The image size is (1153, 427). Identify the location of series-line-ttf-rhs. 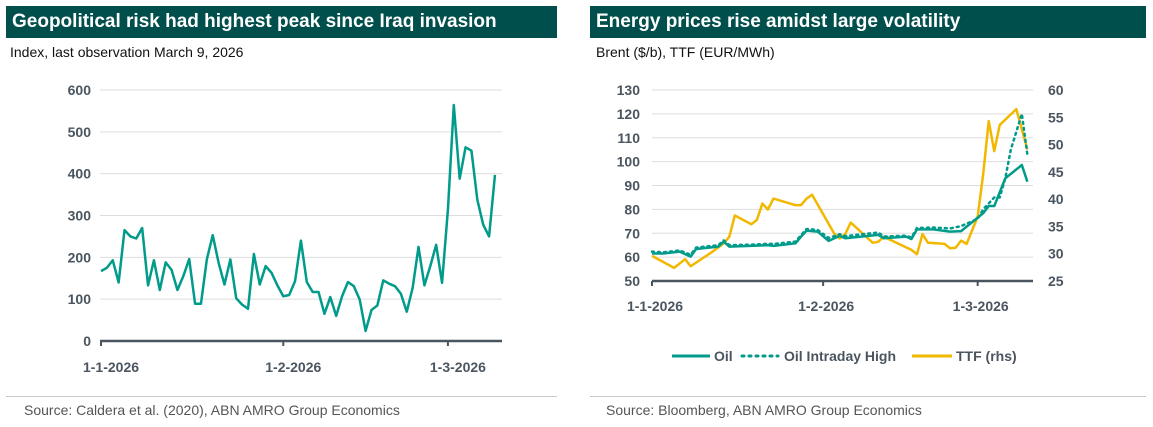
(840, 188).